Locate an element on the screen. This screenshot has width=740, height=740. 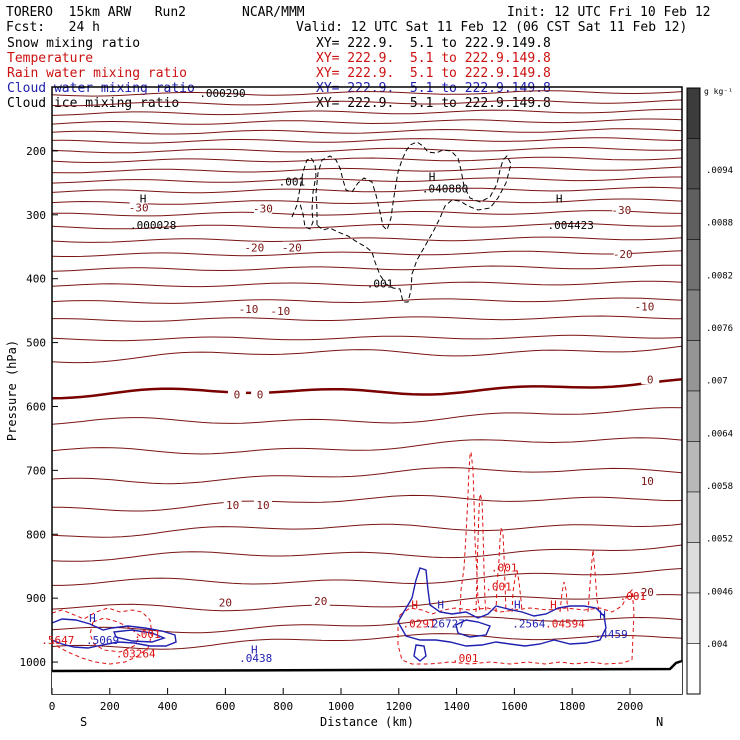
x-end-label-north: N is located at coordinates (659, 722).